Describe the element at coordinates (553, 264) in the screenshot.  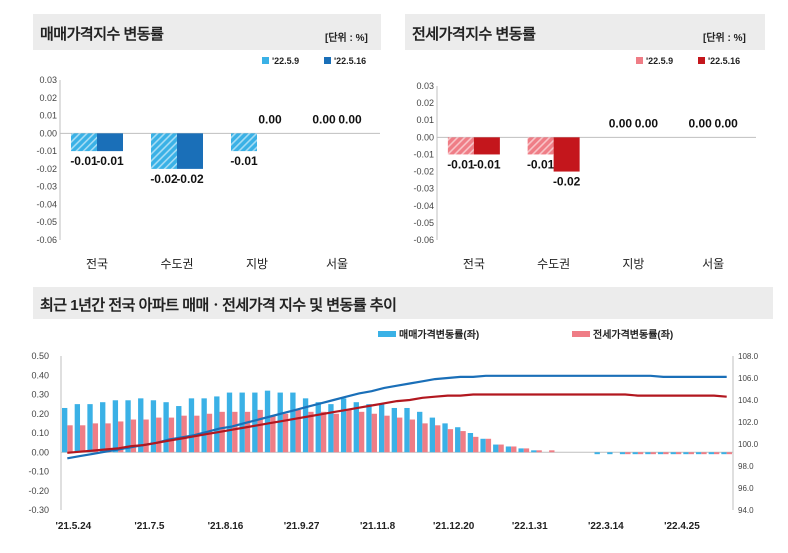
I see `jeonse-category-label: 수도권` at that location.